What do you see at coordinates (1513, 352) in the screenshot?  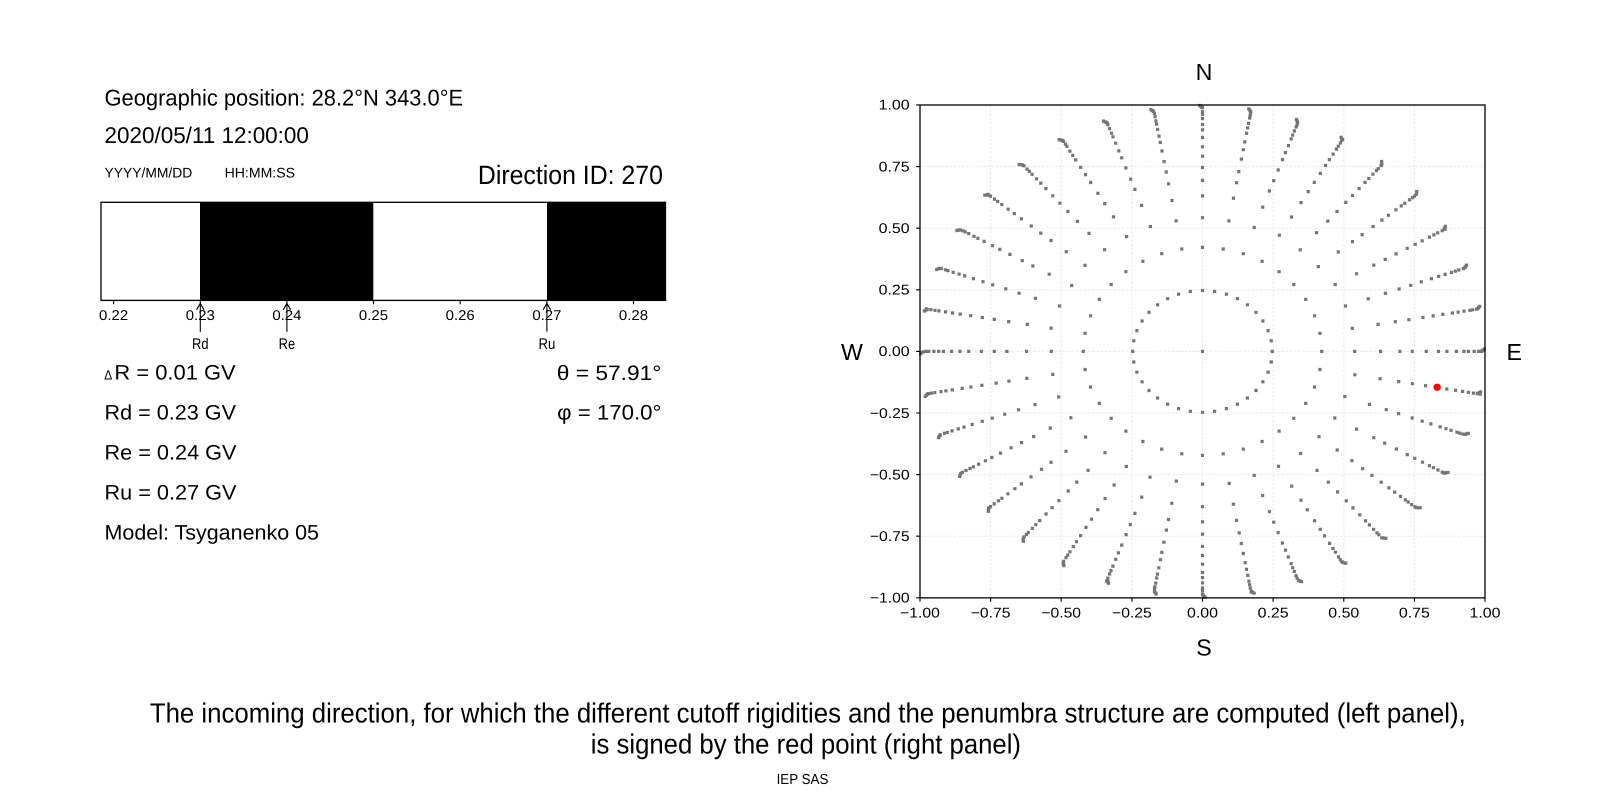 I see `svg-text: E` at bounding box center [1513, 352].